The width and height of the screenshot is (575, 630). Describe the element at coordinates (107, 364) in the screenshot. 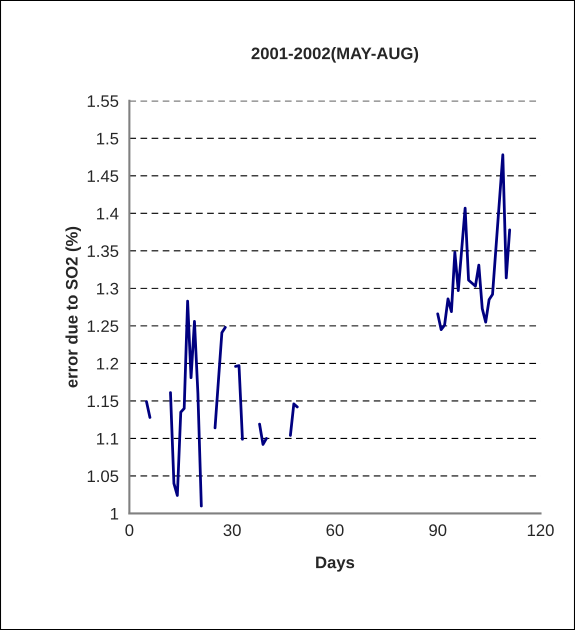

I see `y-tick-label: 1.2` at that location.